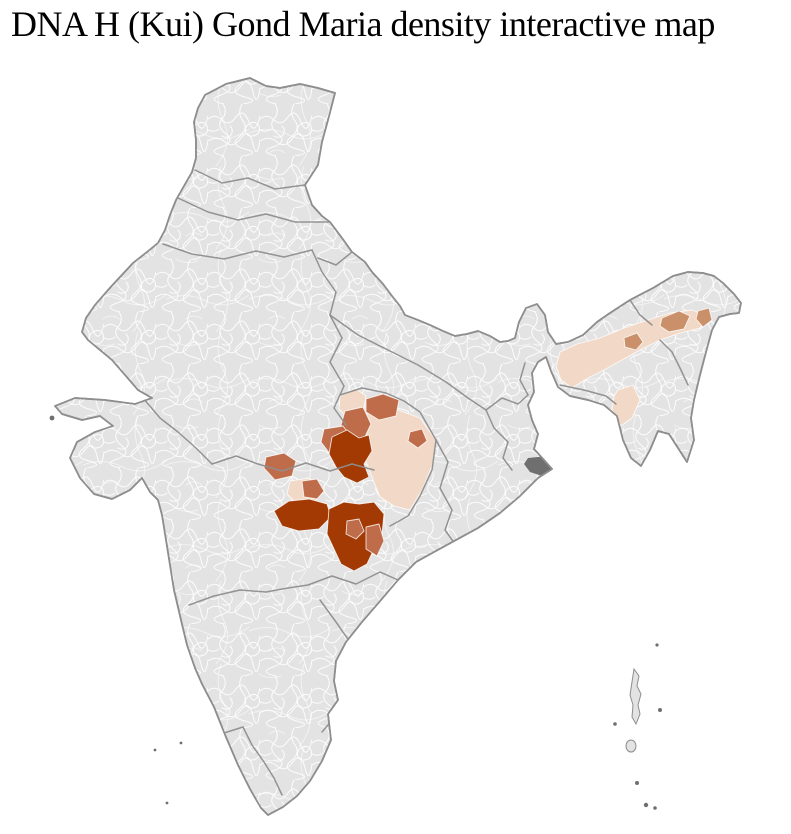  I want to click on kutch-islet, so click(52, 418).